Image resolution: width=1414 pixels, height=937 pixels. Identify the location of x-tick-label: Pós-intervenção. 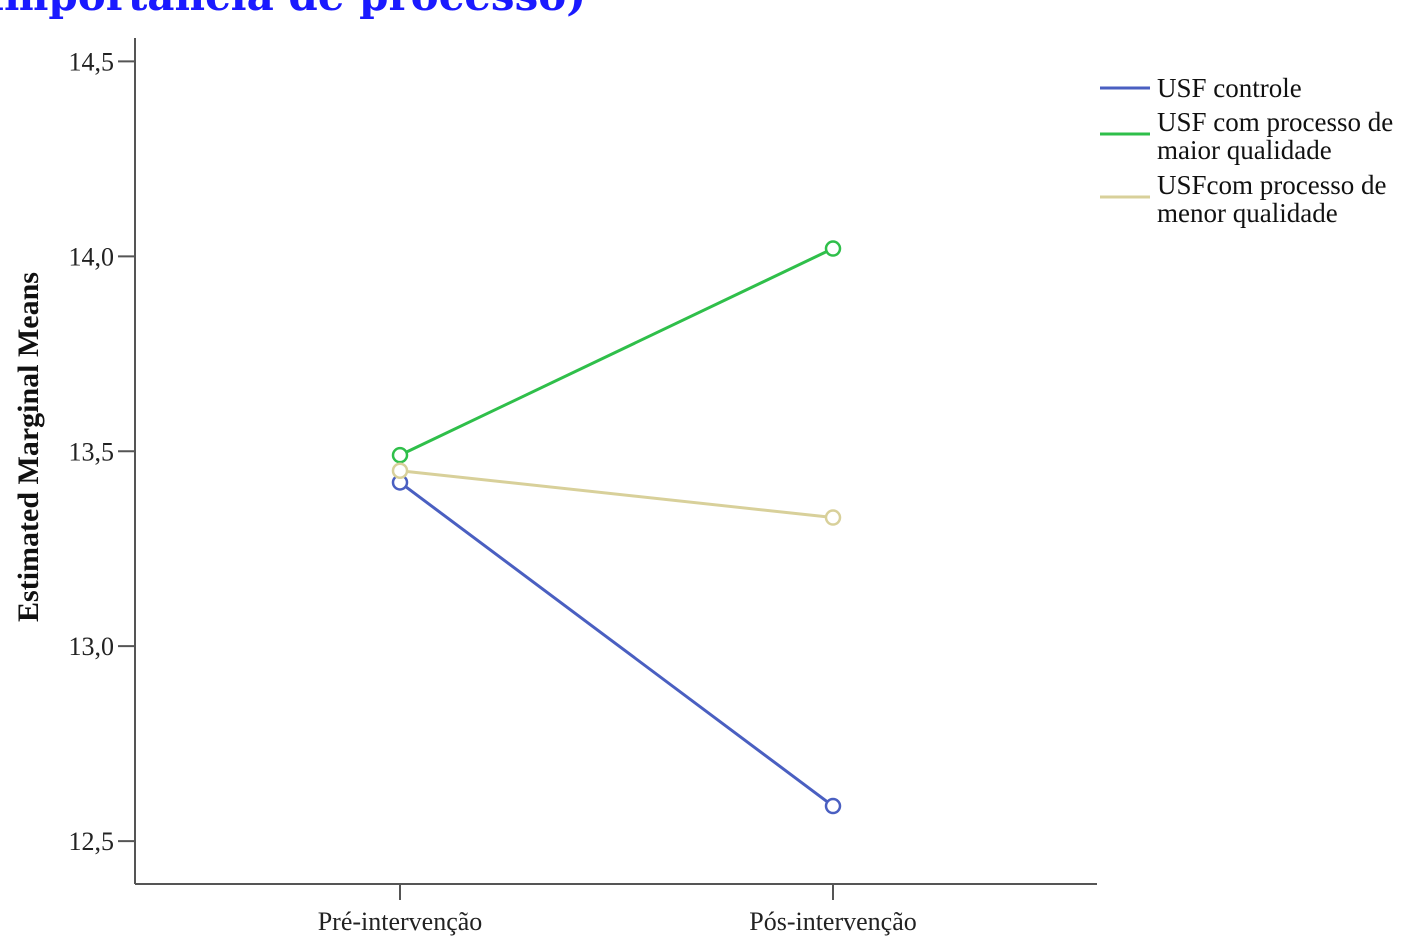
(833, 921).